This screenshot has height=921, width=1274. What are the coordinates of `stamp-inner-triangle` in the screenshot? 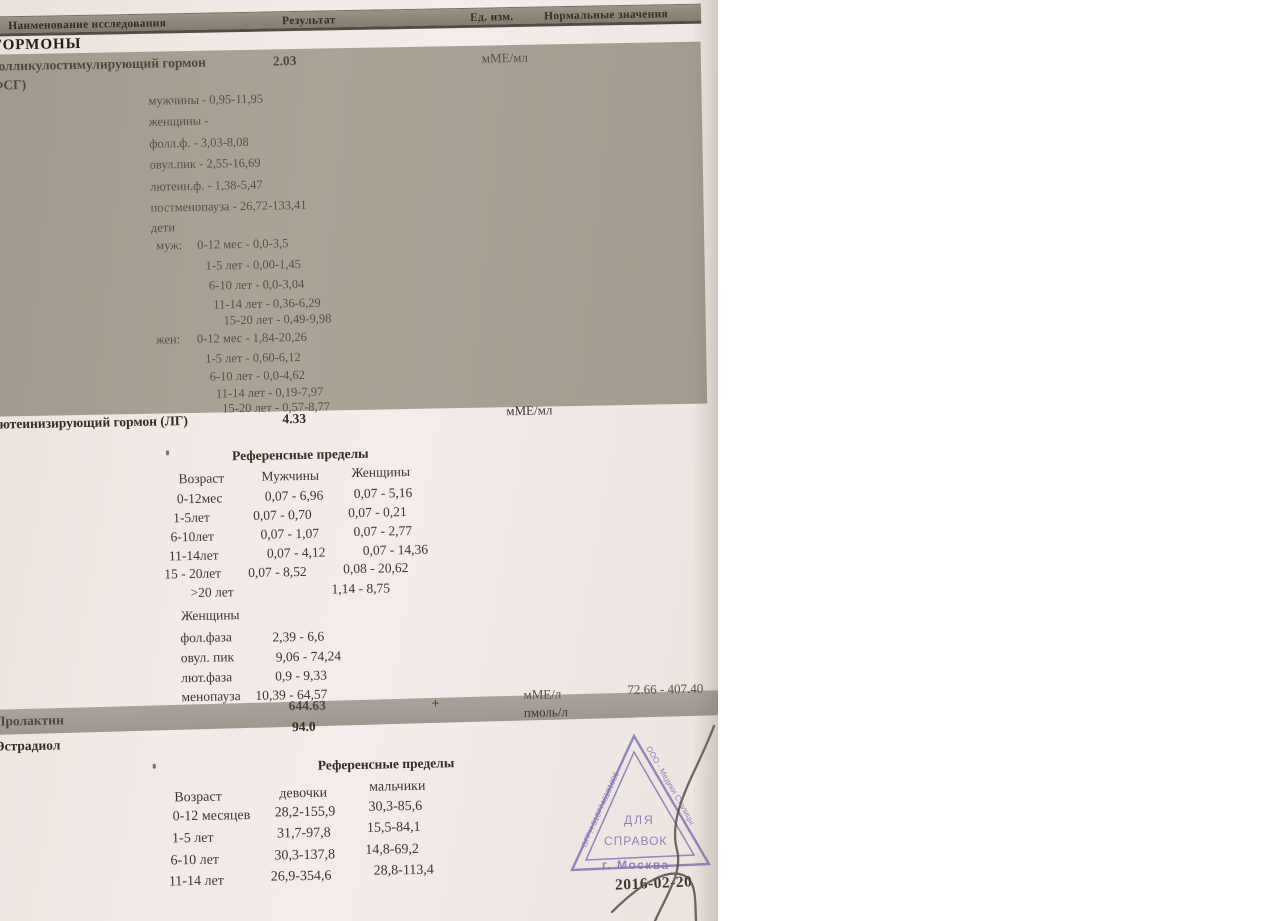 It's located at (640, 805).